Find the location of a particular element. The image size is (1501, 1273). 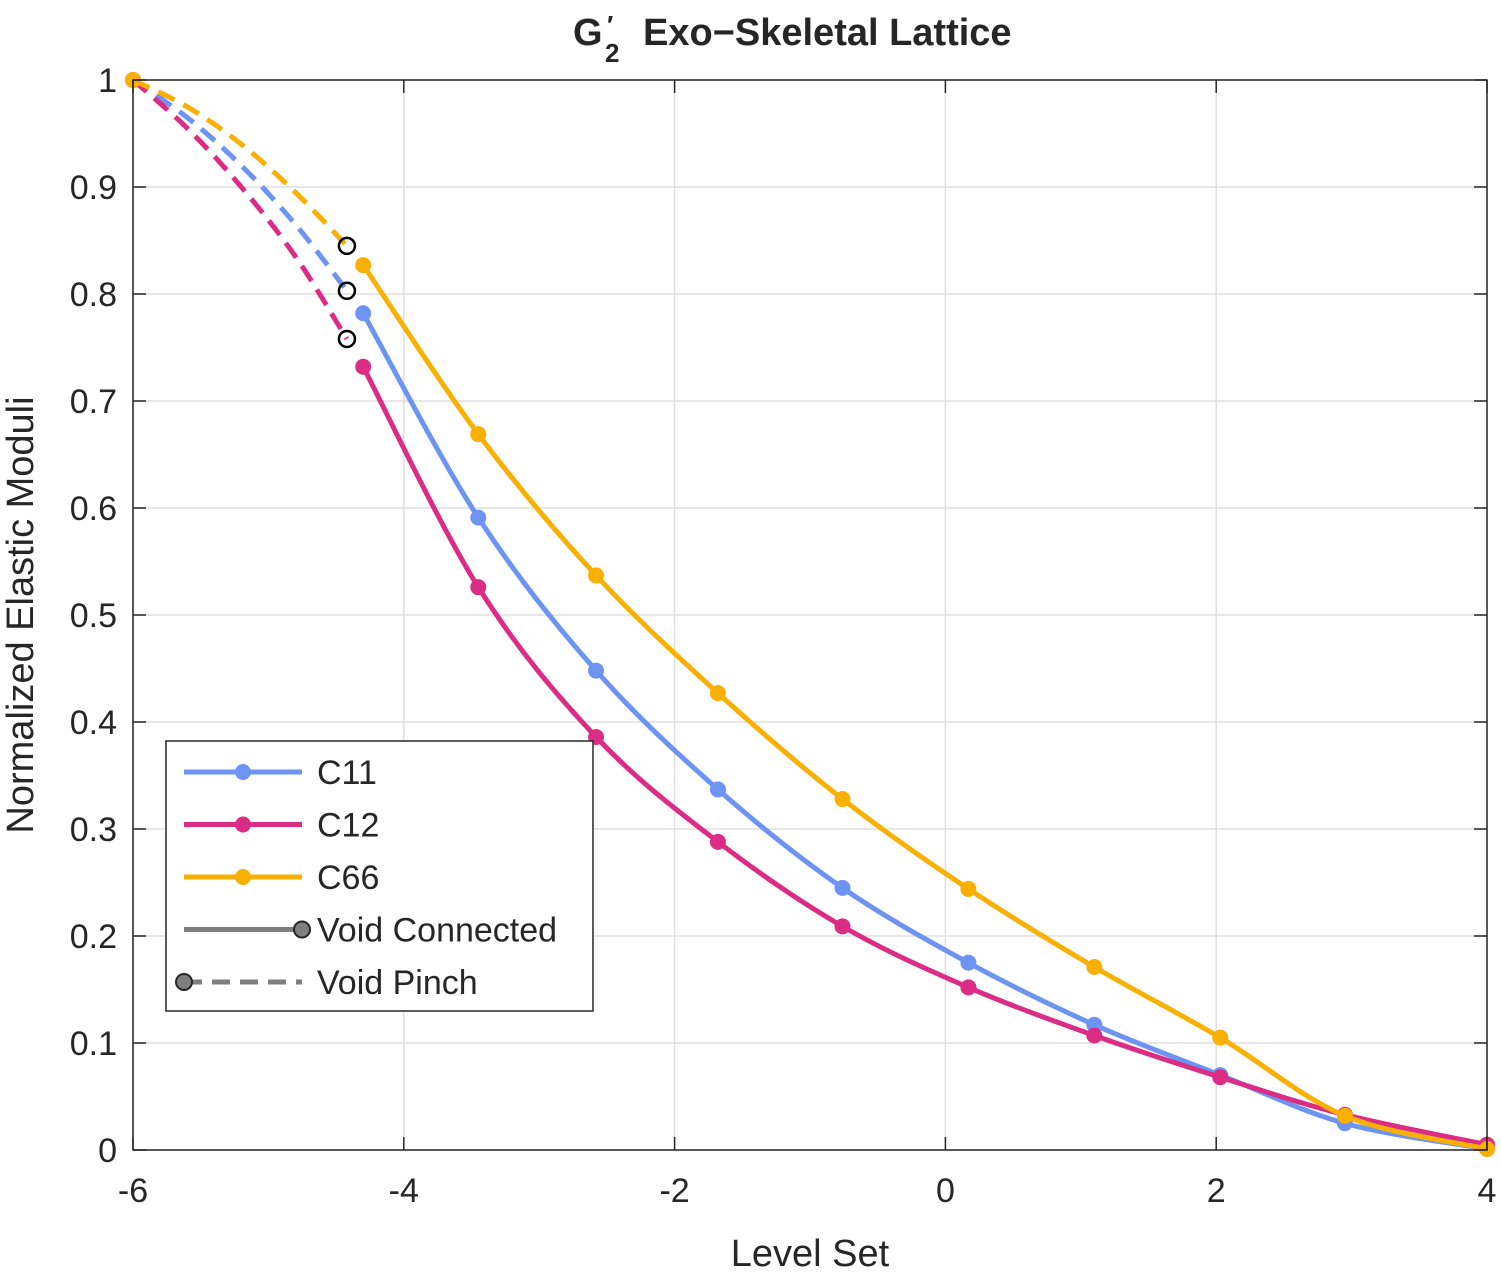

legend-label-4: Void Pinch is located at coordinates (397, 983).